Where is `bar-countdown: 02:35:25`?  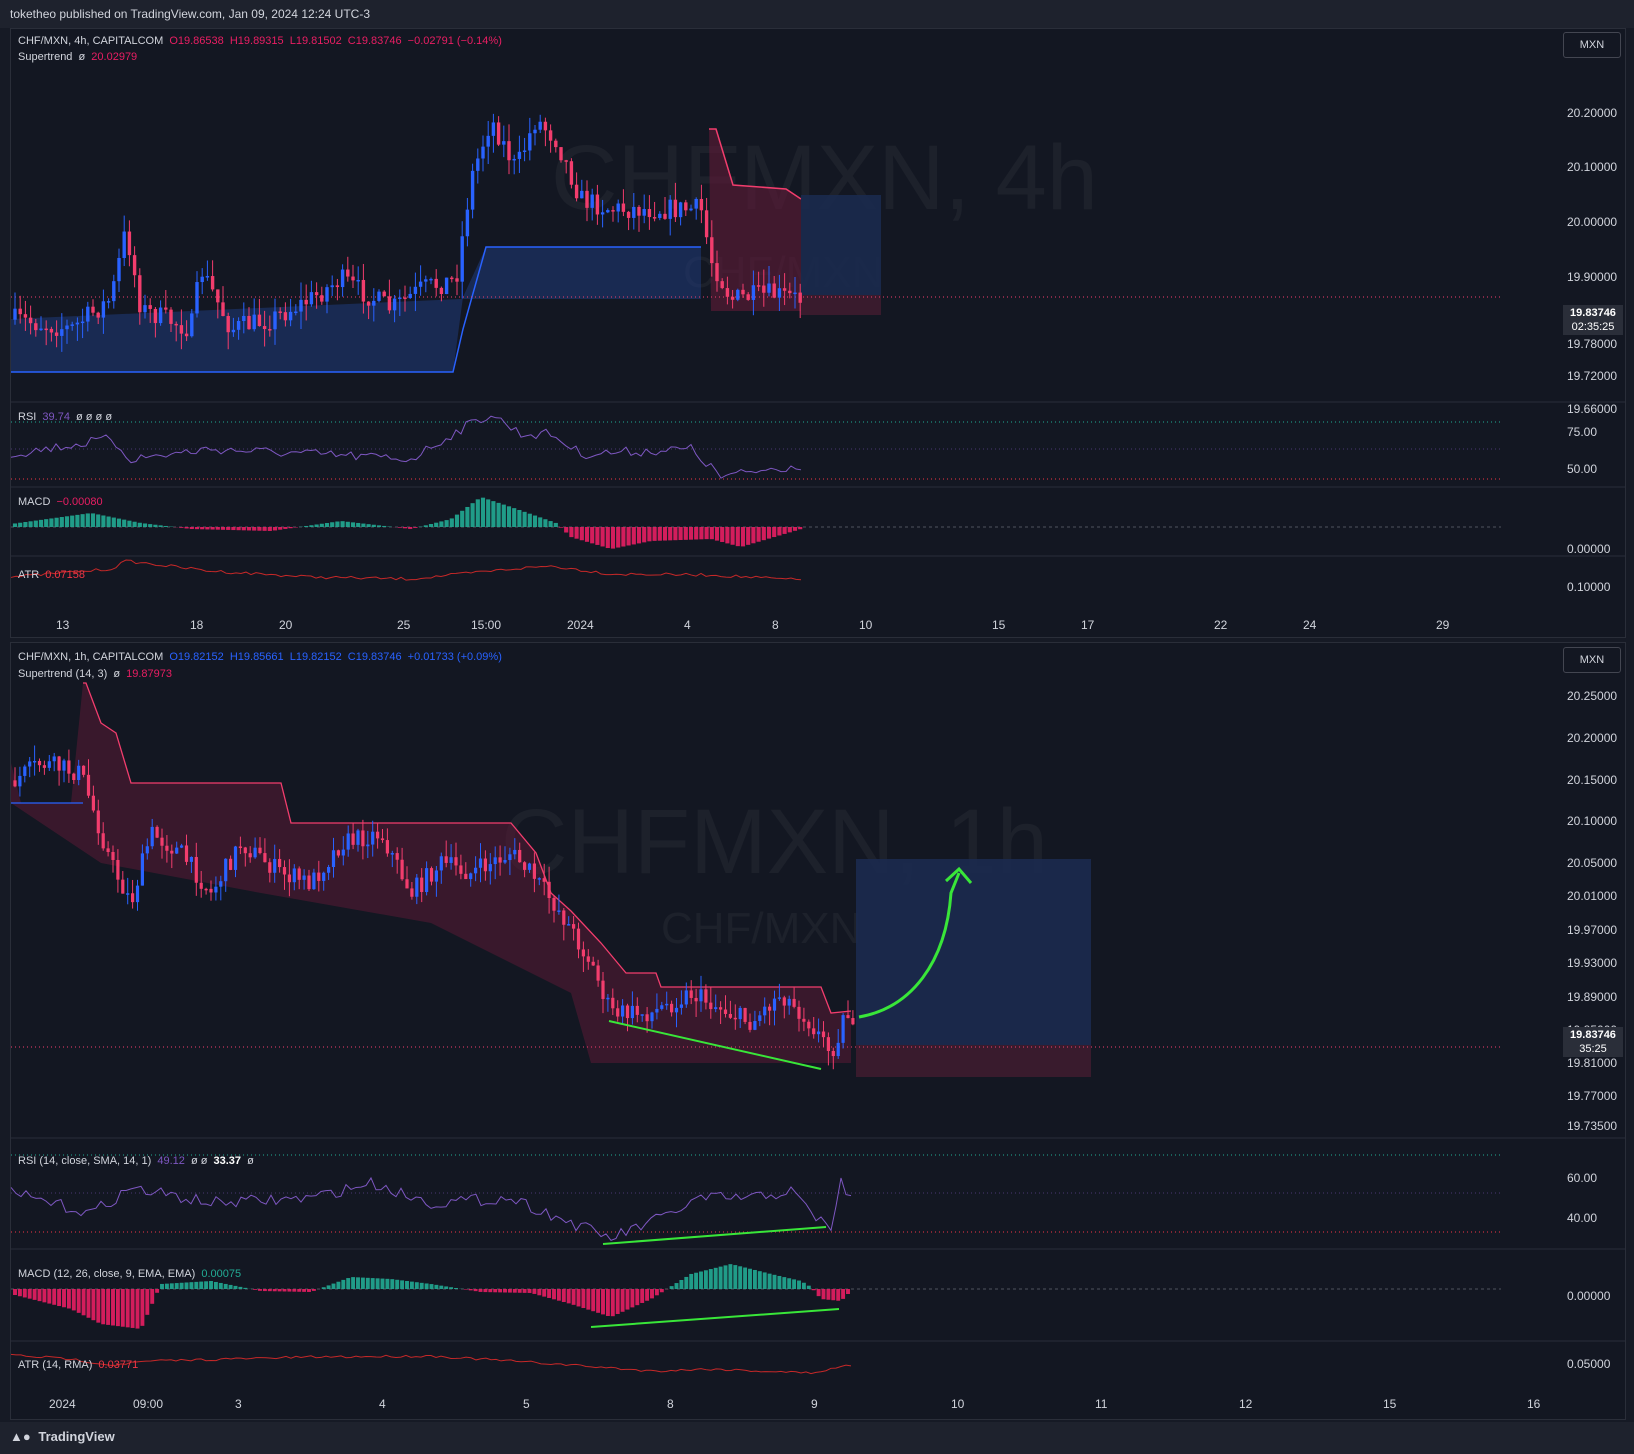 bar-countdown: 02:35:25 is located at coordinates (1593, 327).